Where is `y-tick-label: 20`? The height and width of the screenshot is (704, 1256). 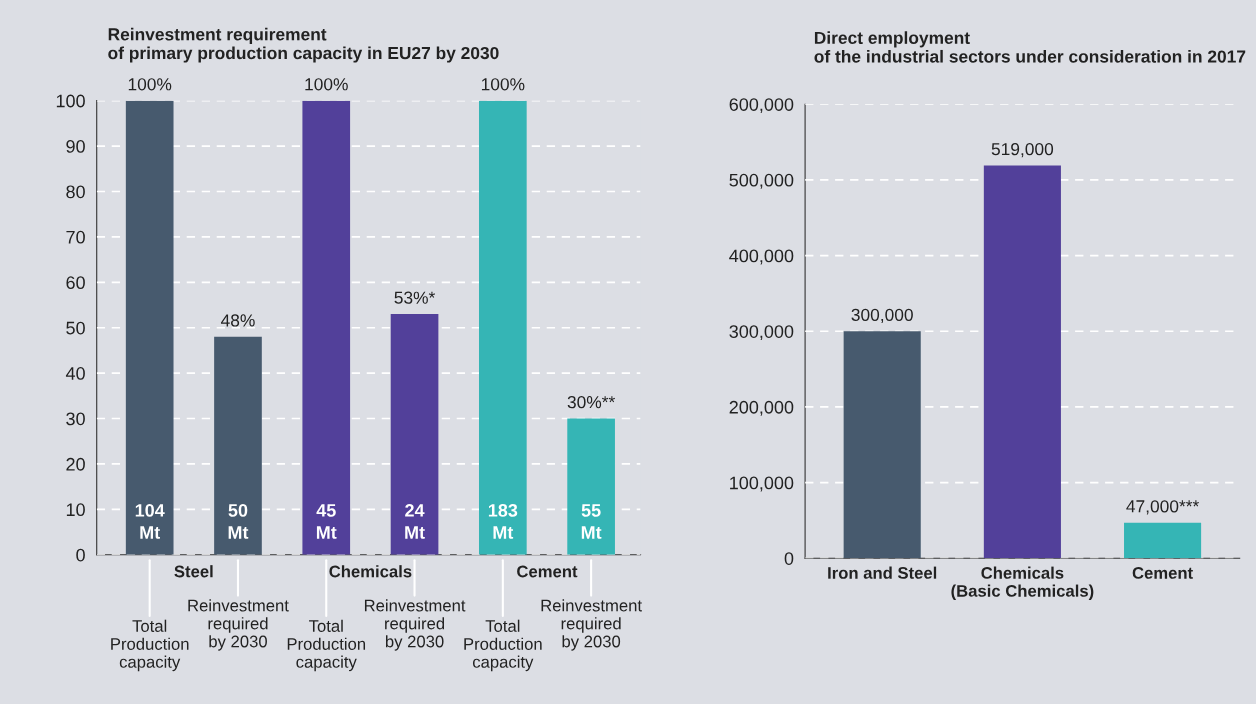
y-tick-label: 20 is located at coordinates (75, 464).